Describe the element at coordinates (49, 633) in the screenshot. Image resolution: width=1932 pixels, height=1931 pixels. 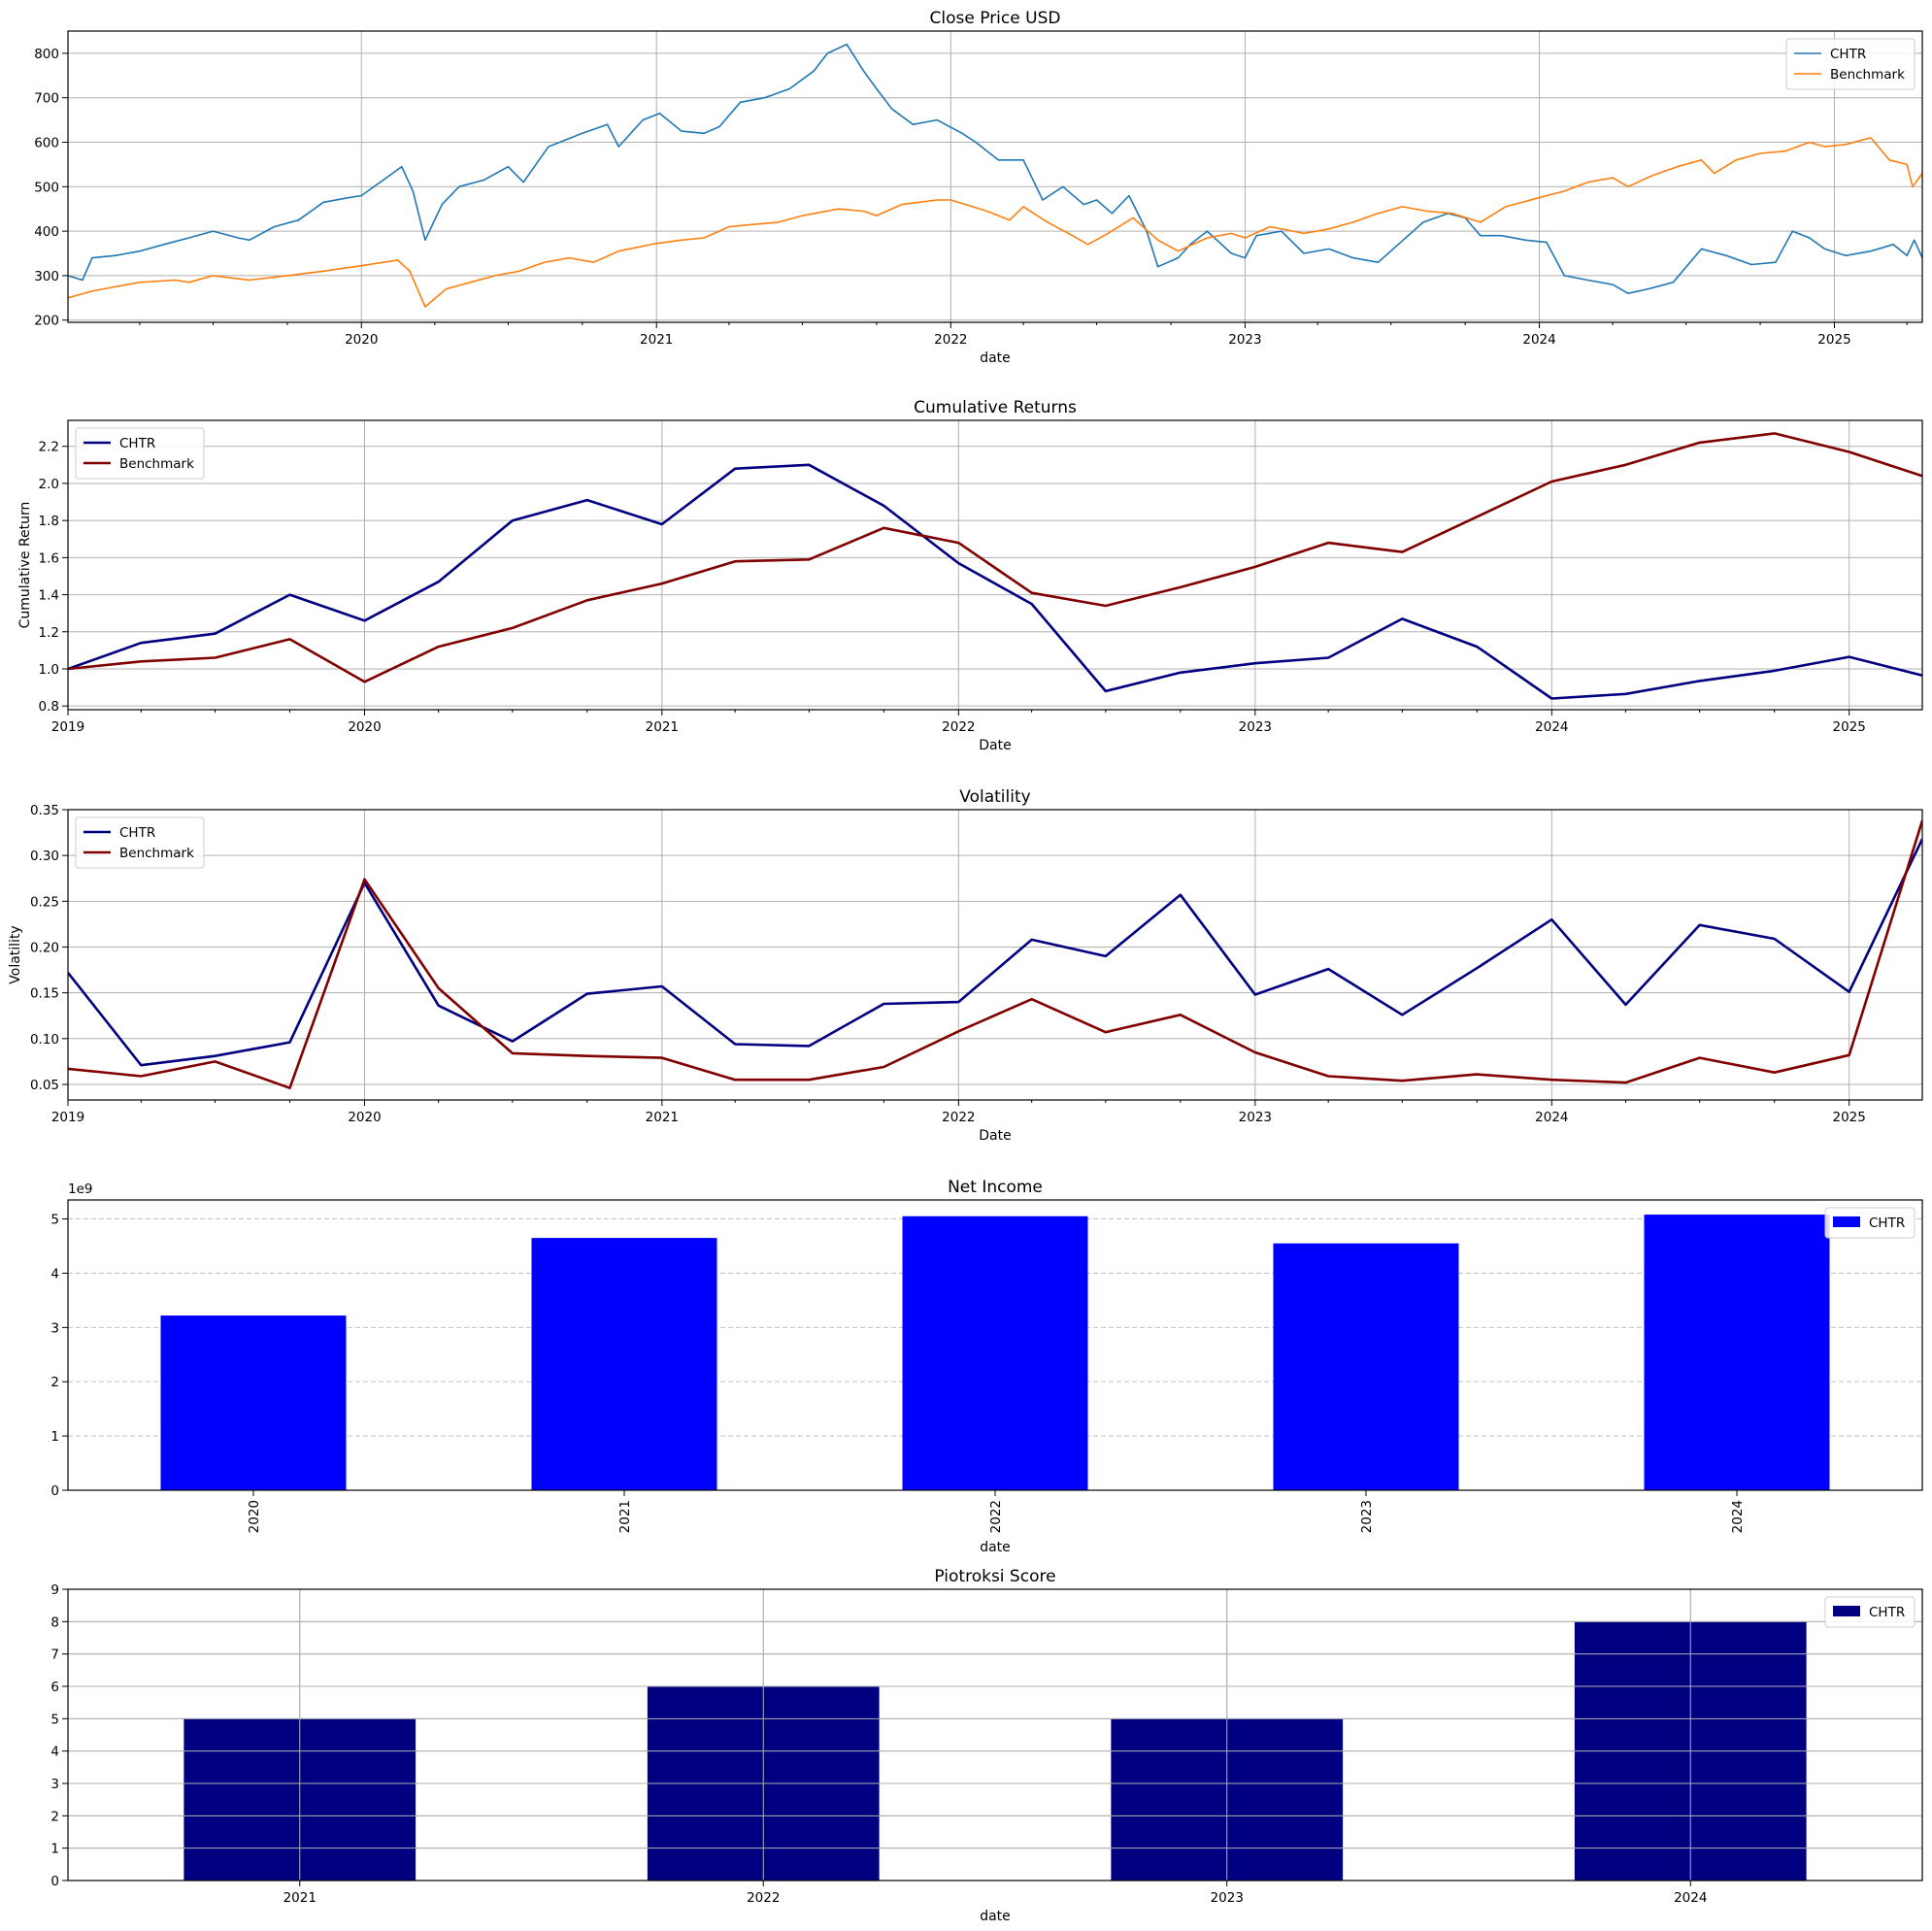
I see `y-tick-label: 1.2` at that location.